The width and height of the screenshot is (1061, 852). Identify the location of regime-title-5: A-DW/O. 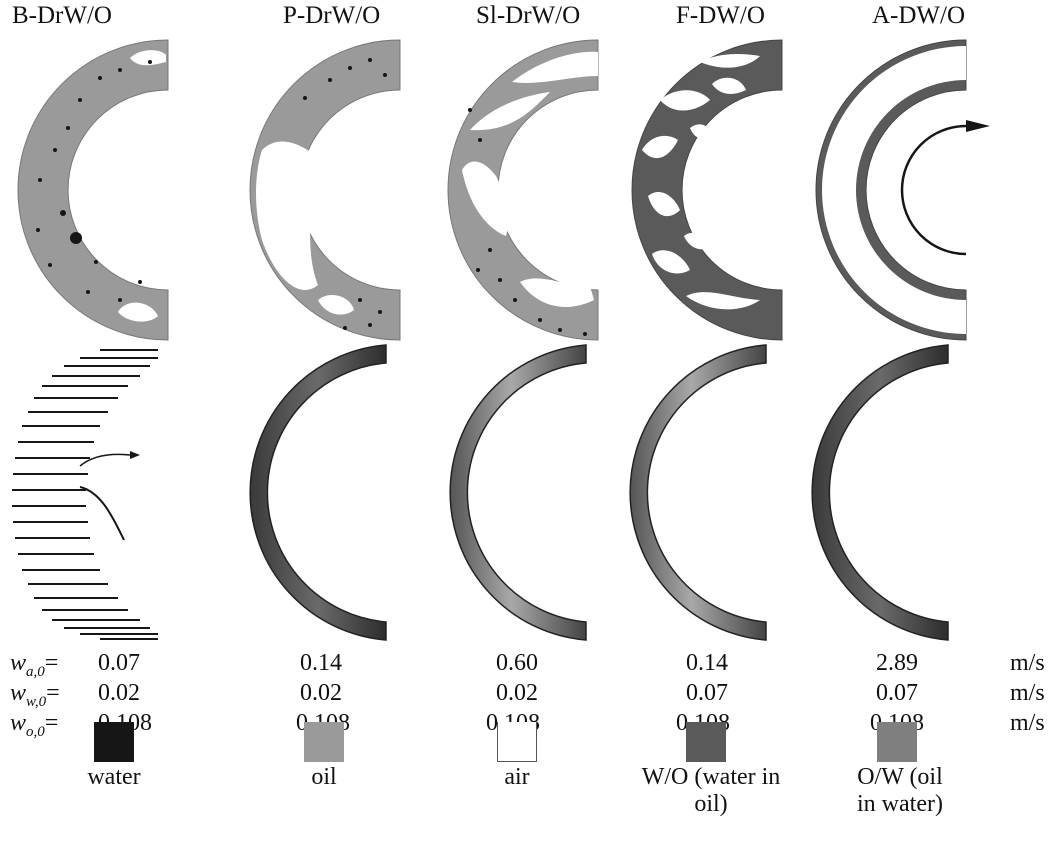
(919, 15).